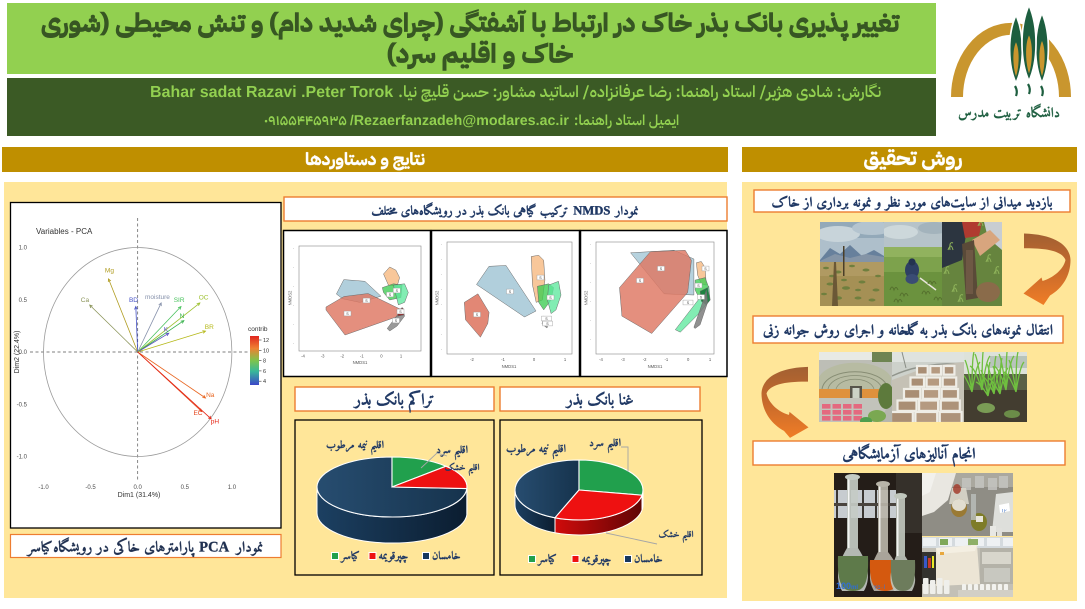  I want to click on svg-text: moisture, so click(157, 297).